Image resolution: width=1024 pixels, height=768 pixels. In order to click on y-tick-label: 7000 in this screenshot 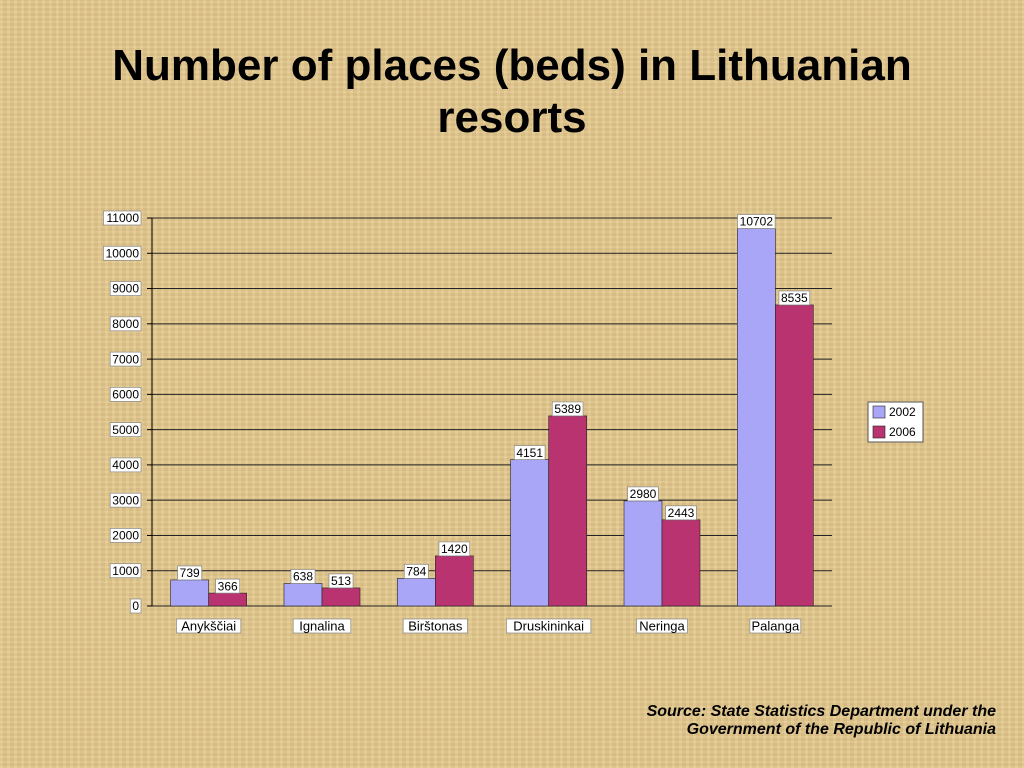, I will do `click(125, 359)`.